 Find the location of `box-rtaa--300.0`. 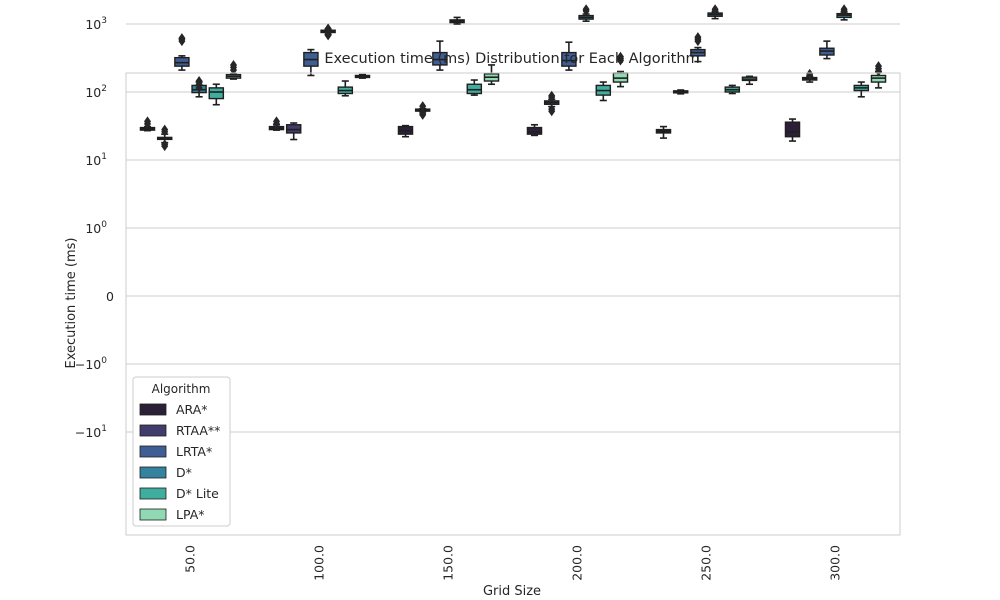

box-rtaa--300.0 is located at coordinates (809, 75).